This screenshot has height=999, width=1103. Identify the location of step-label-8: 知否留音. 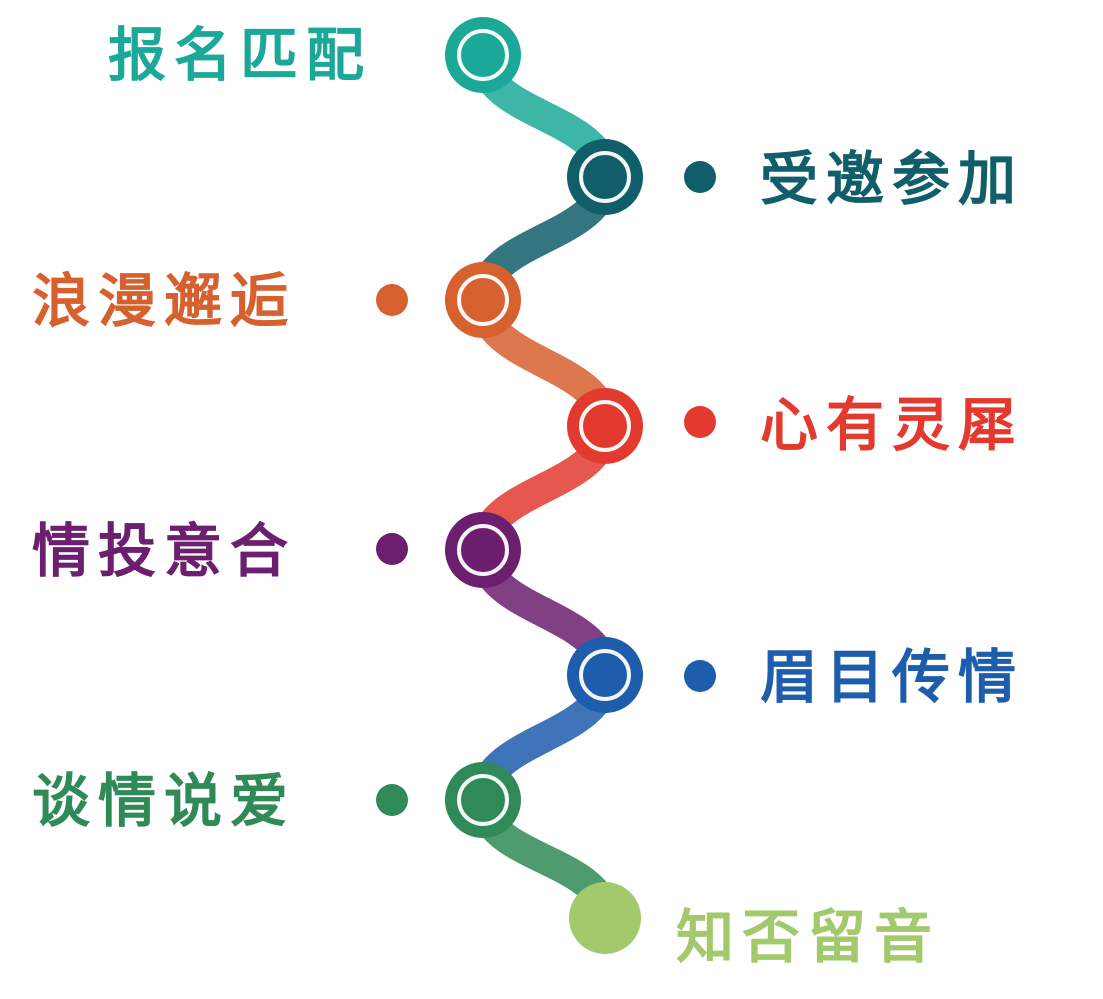
(808, 937).